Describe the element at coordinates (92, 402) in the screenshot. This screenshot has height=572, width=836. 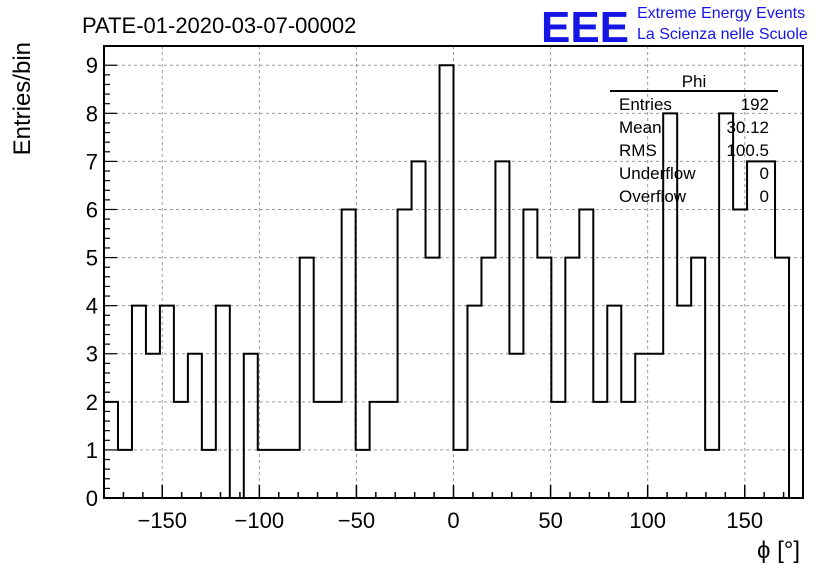
I see `y-tick-label: 2` at that location.